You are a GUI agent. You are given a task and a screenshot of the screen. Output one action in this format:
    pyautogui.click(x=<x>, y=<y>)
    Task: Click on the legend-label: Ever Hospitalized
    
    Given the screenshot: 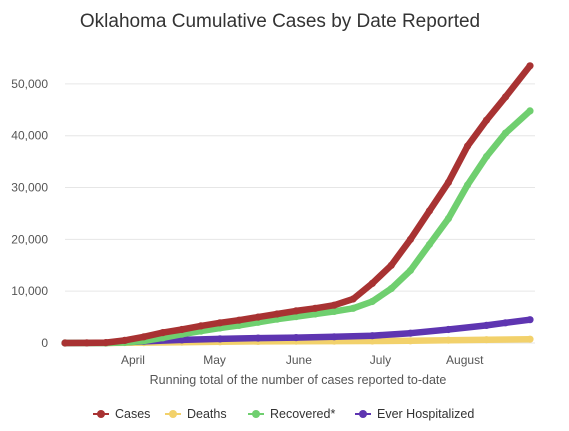 What is the action you would take?
    pyautogui.click(x=425, y=414)
    